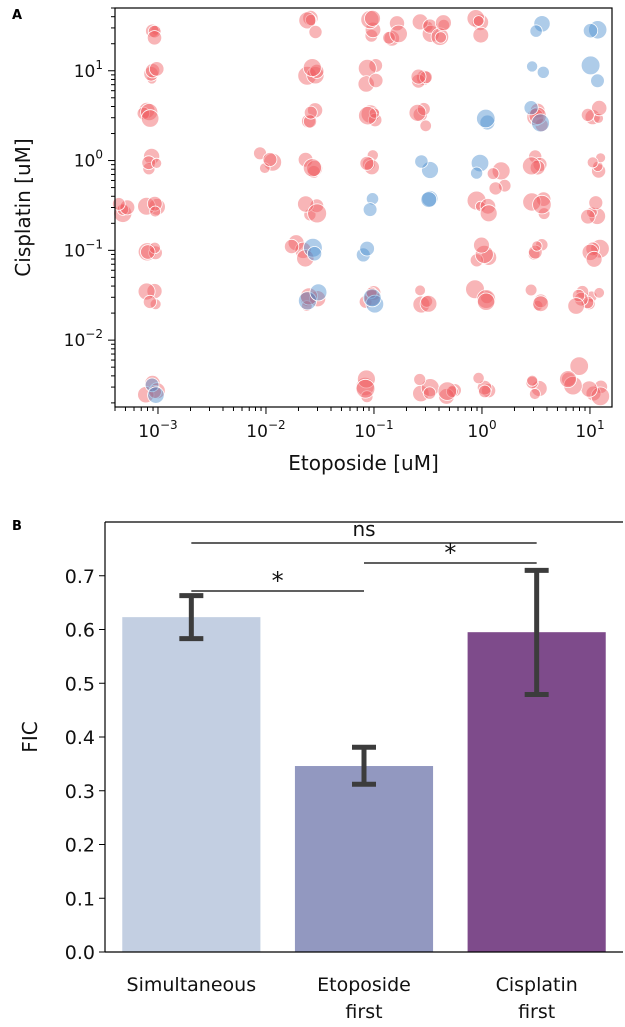  I want to click on panel-label-a: A, so click(17, 15).